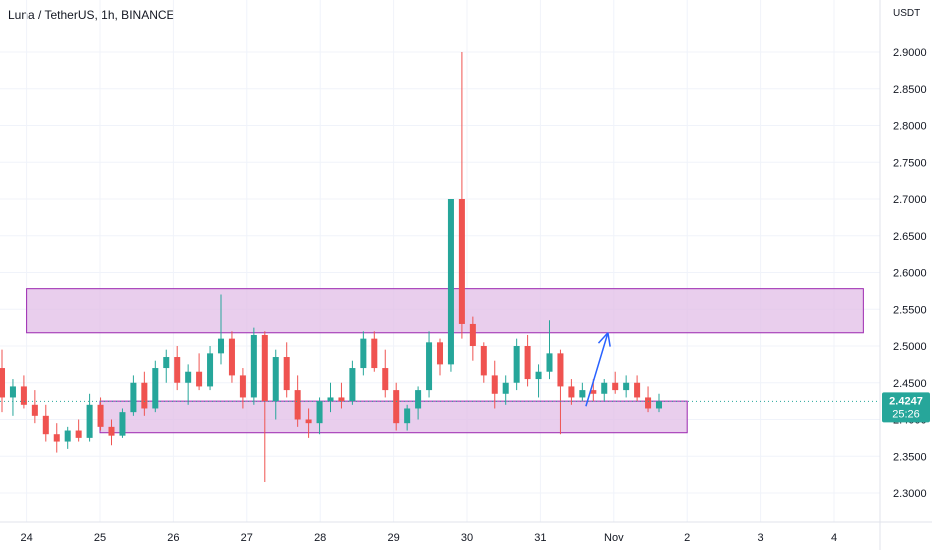 This screenshot has height=550, width=932. Describe the element at coordinates (910, 53) in the screenshot. I see `price-tick-label: 2.9000` at that location.